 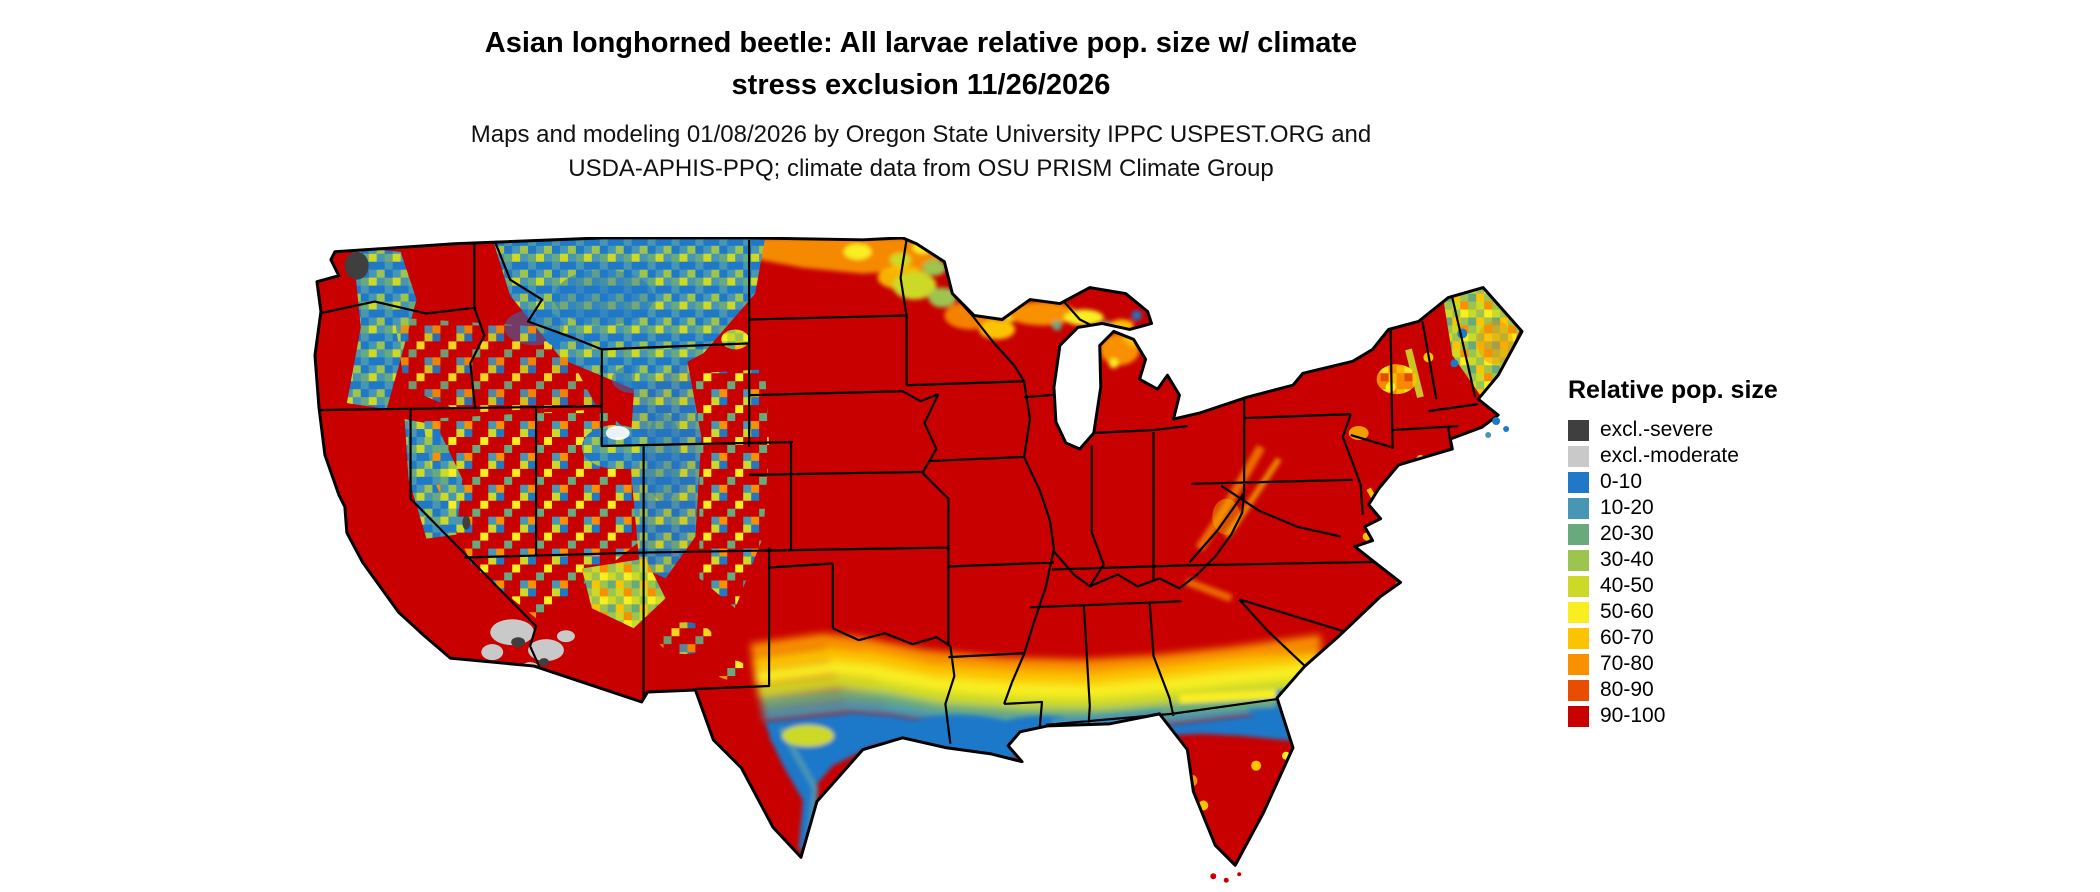 I want to click on legend-item: excl.-moderate, so click(x=1733, y=456).